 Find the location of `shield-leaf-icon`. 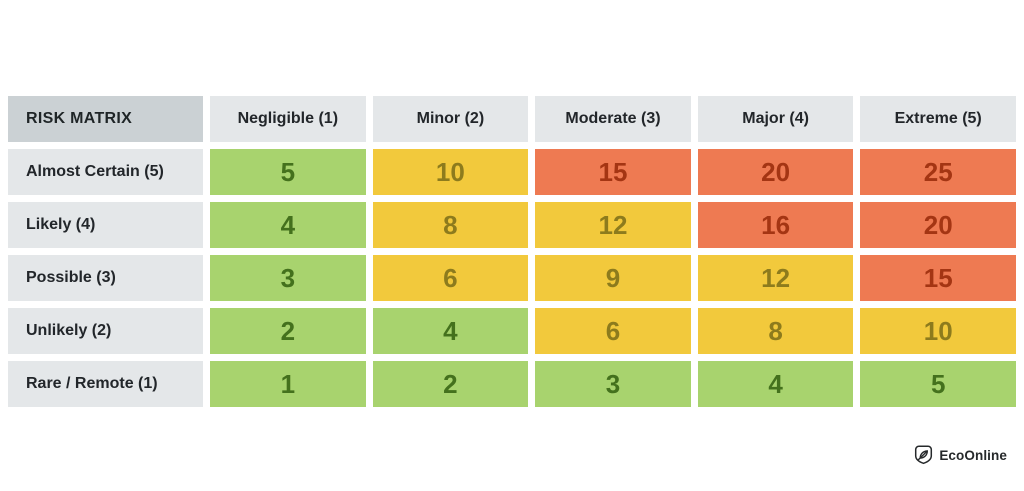

shield-leaf-icon is located at coordinates (923, 455).